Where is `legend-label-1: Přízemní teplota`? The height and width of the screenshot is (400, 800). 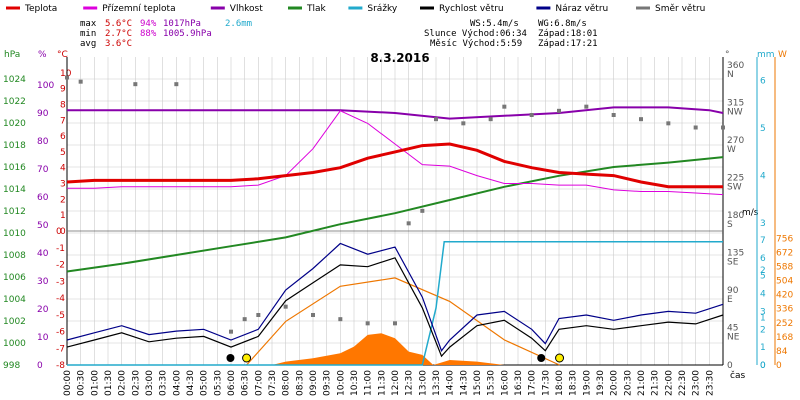
legend-label-1: Přízemní teplota is located at coordinates (138, 9).